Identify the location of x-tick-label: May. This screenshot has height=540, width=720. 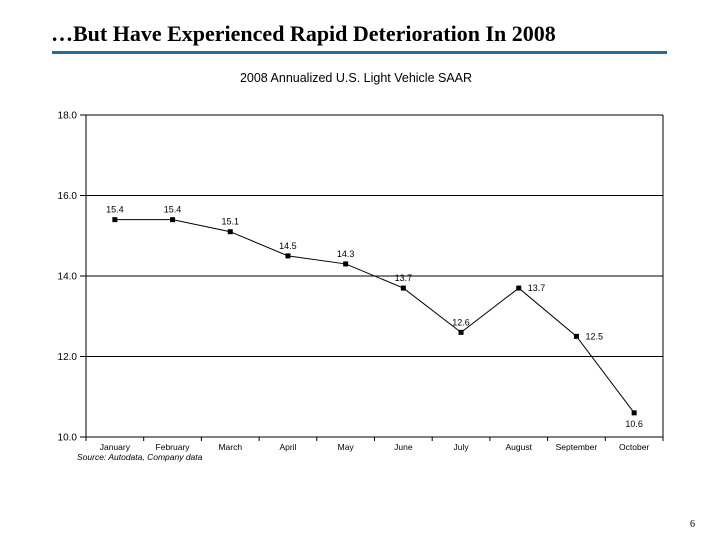
(346, 447).